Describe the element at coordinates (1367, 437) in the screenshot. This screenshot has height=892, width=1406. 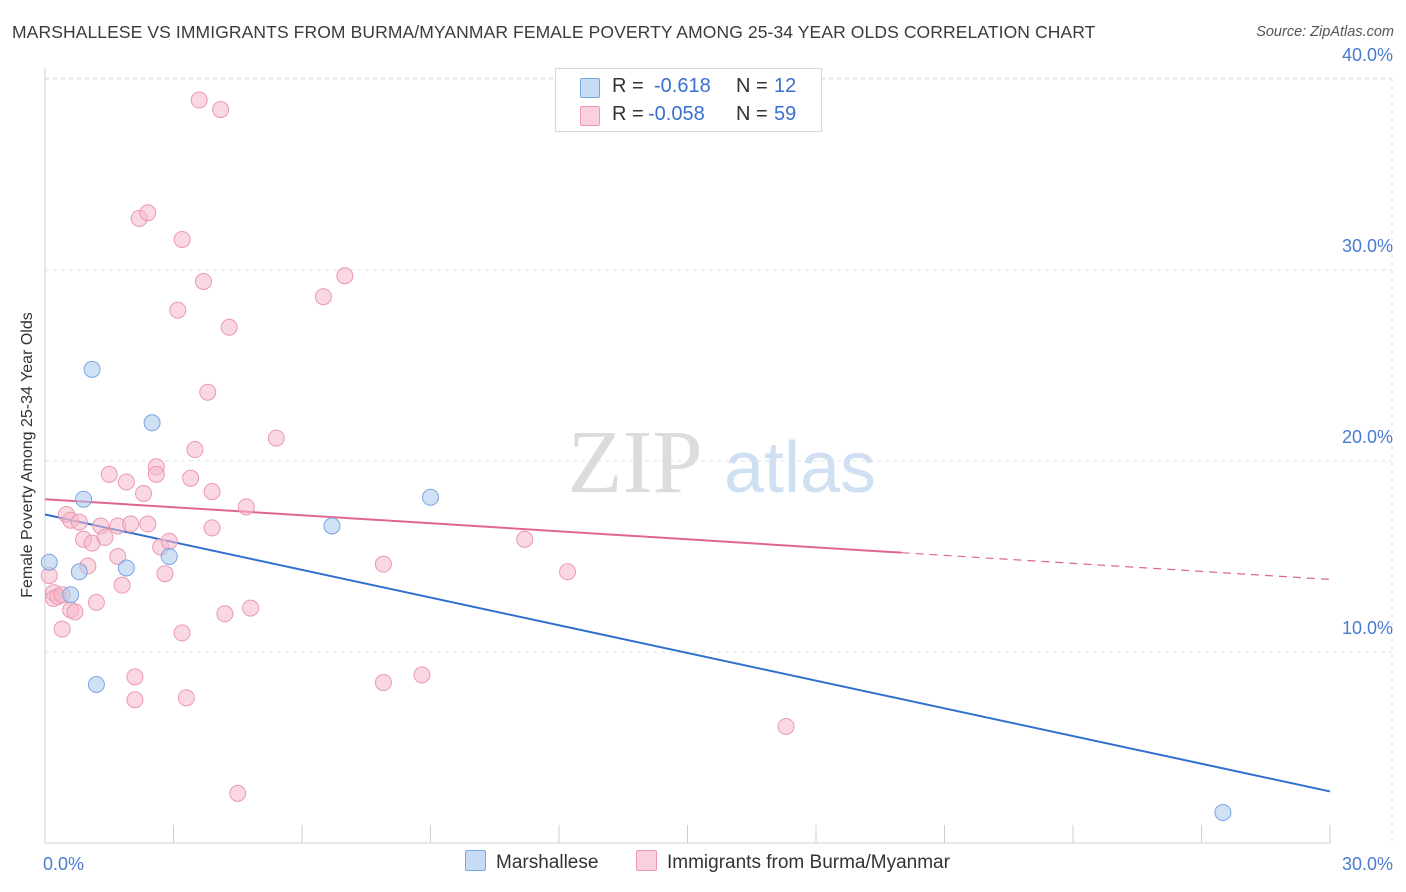
I see `y-tick-label: 20.0%` at that location.